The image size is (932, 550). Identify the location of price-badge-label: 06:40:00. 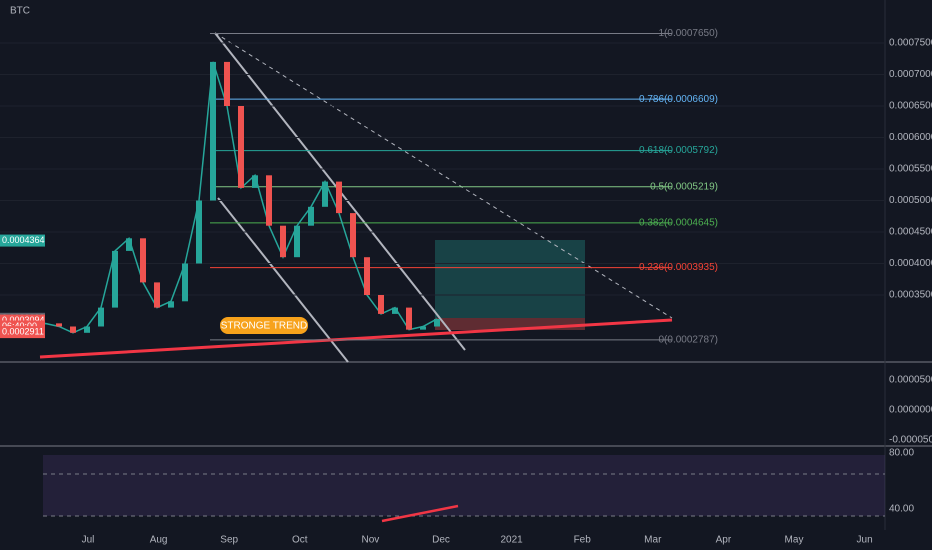
(19, 326).